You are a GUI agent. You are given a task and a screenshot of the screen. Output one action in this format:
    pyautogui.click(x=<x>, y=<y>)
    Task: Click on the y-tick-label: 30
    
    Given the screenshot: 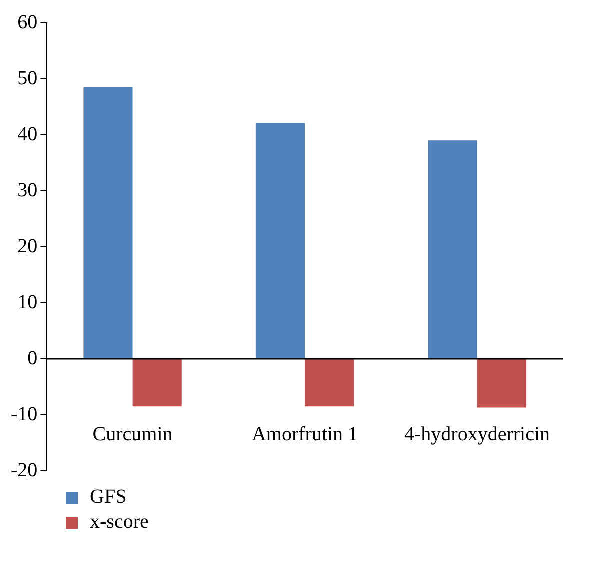 What is the action you would take?
    pyautogui.click(x=28, y=190)
    